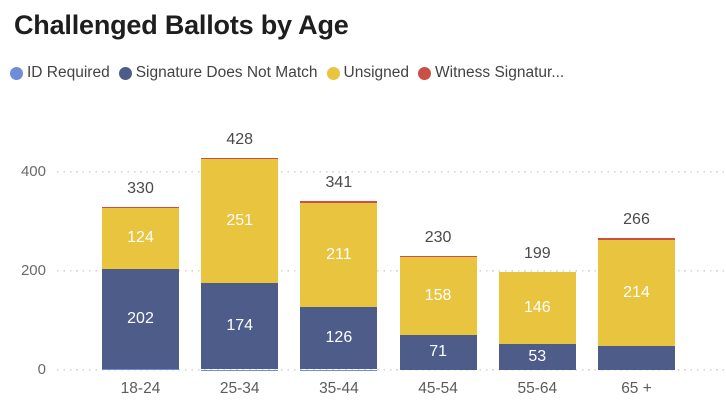 The width and height of the screenshot is (726, 418). I want to click on bar-total-label: 199, so click(537, 253).